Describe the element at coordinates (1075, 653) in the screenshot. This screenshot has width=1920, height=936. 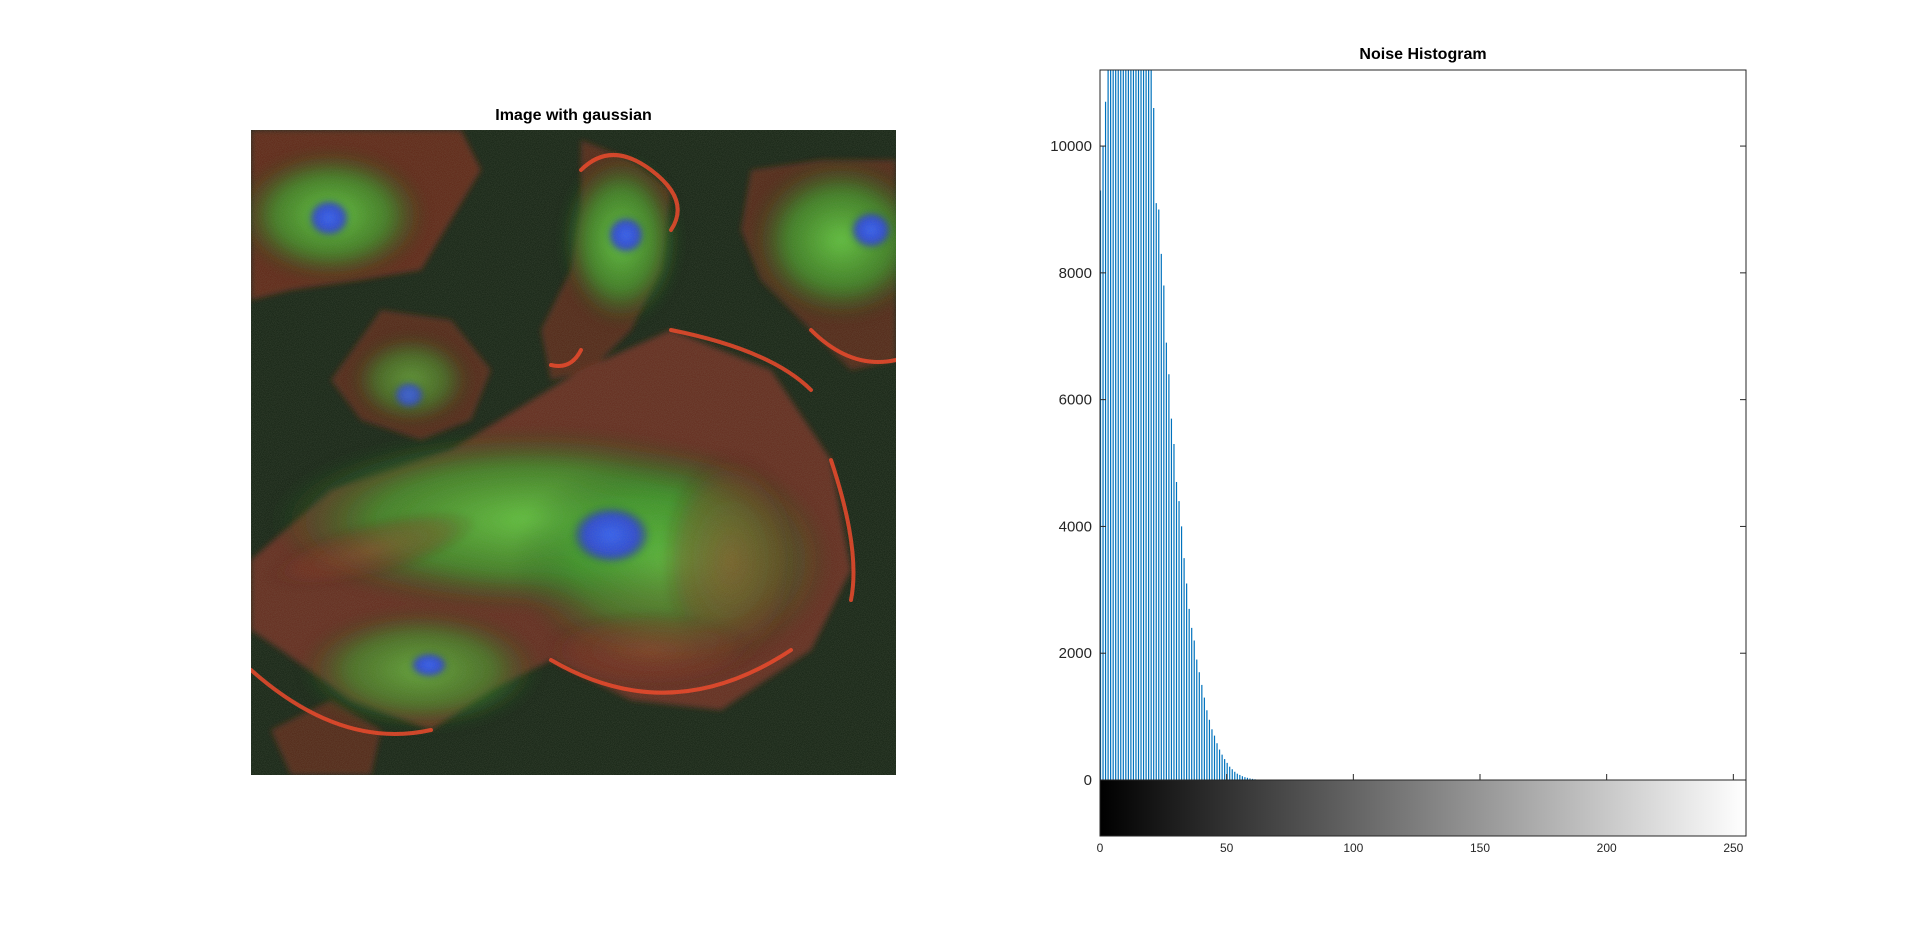
I see `y-tick-label: 2000` at that location.